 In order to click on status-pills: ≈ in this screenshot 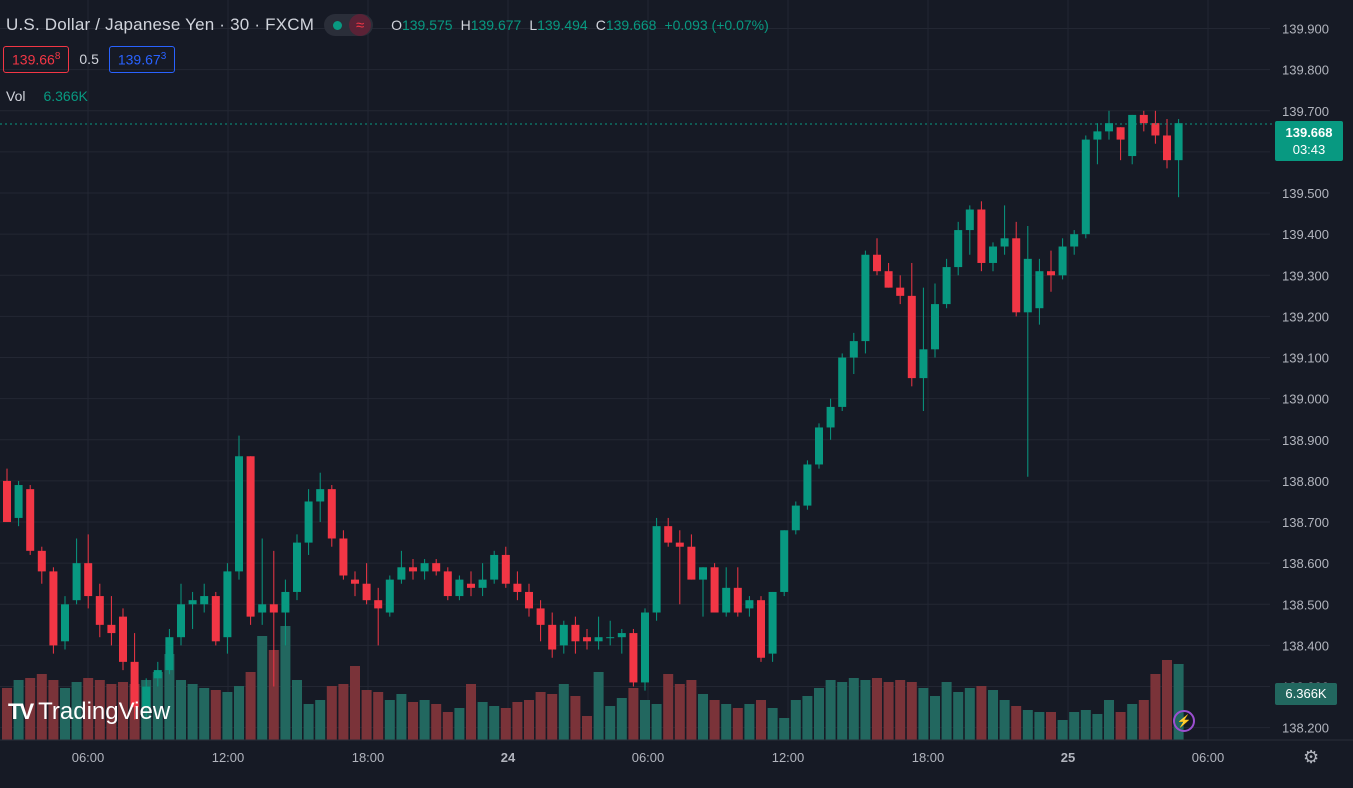, I will do `click(349, 25)`.